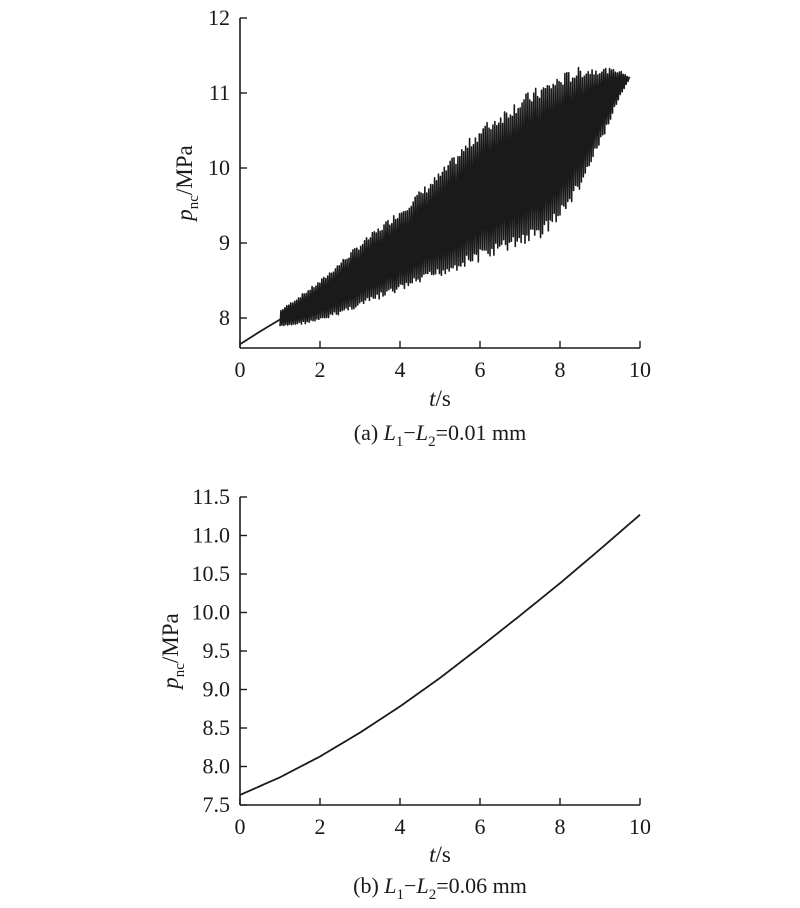 The image size is (800, 908). What do you see at coordinates (217, 650) in the screenshot?
I see `panel-b-y-tick-label: 9.5` at bounding box center [217, 650].